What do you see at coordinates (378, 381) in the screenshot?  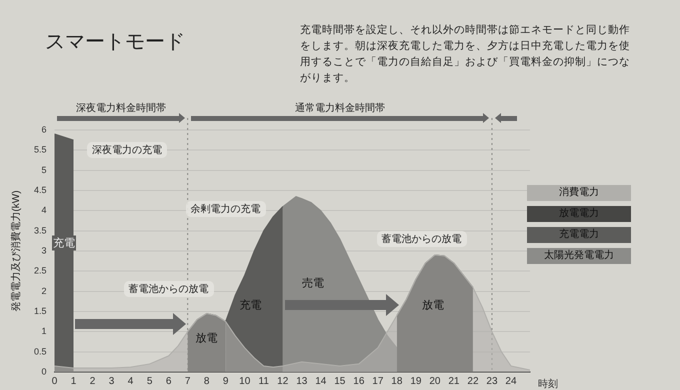 I see `x-tick-label: 17` at bounding box center [378, 381].